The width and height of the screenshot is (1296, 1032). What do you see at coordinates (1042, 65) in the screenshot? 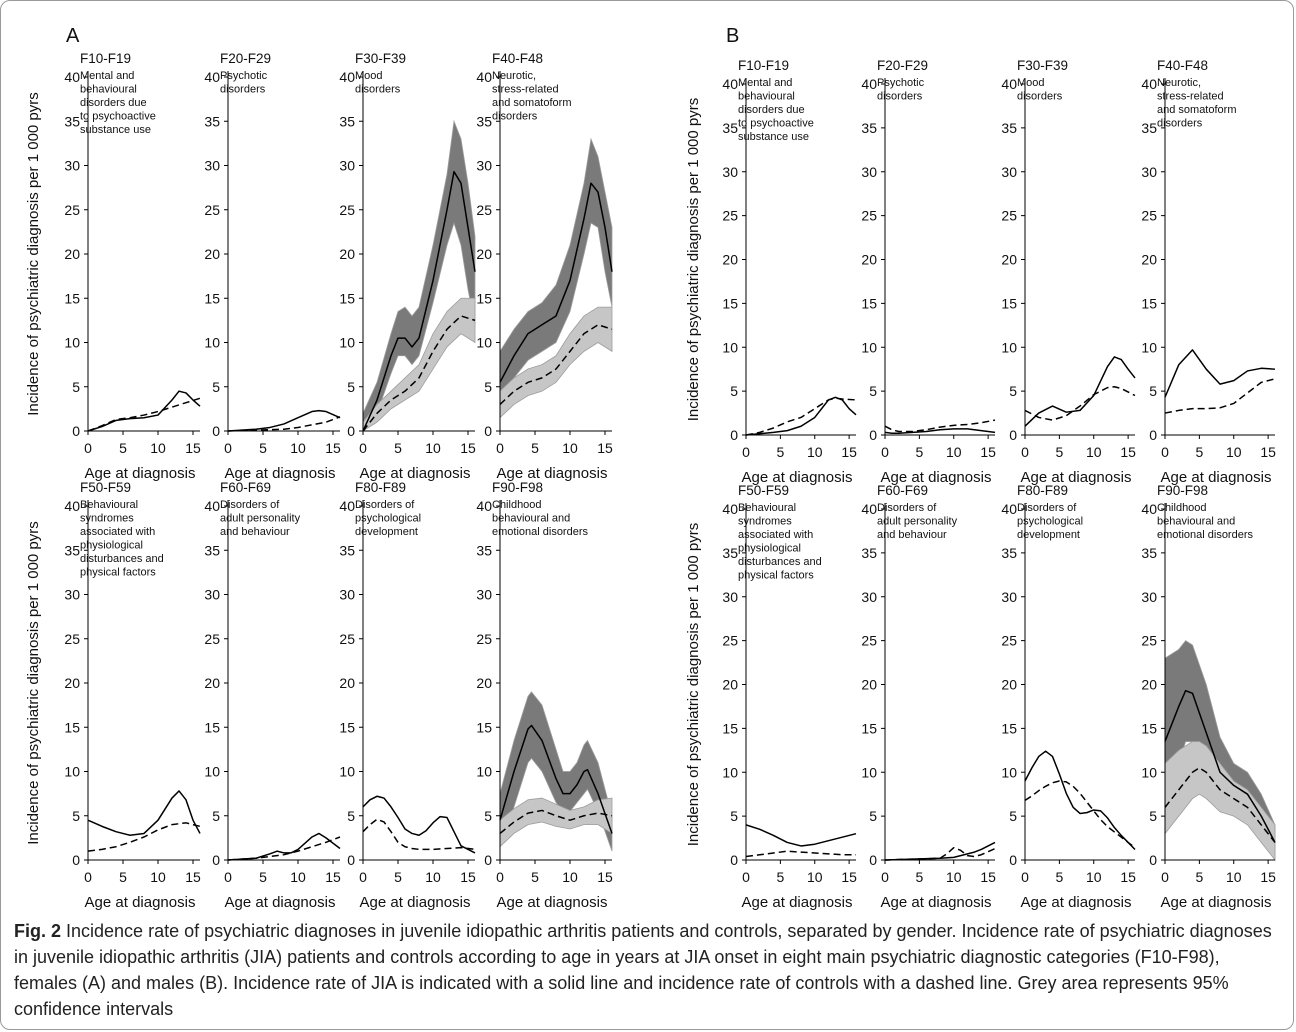
I see `subplot-title: F30-F39` at bounding box center [1042, 65].